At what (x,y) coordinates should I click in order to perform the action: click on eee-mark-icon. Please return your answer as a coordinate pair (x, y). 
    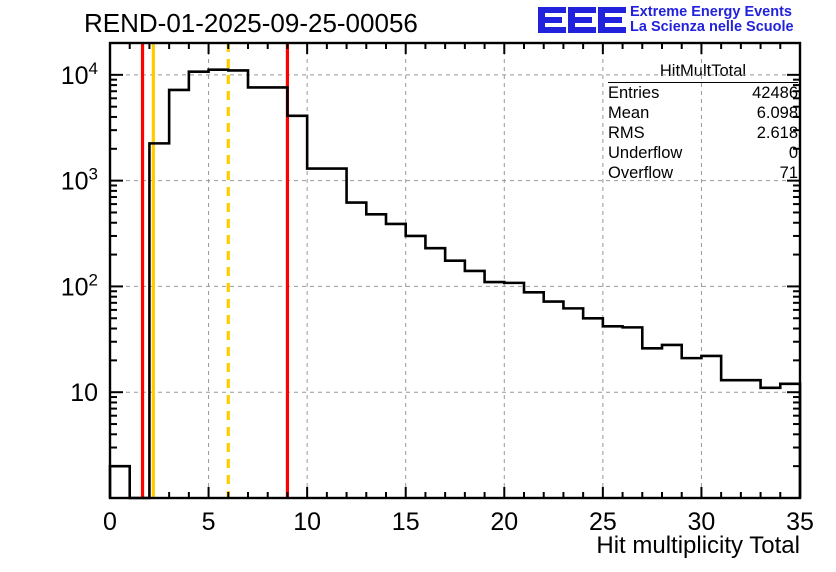
    Looking at the image, I should click on (582, 20).